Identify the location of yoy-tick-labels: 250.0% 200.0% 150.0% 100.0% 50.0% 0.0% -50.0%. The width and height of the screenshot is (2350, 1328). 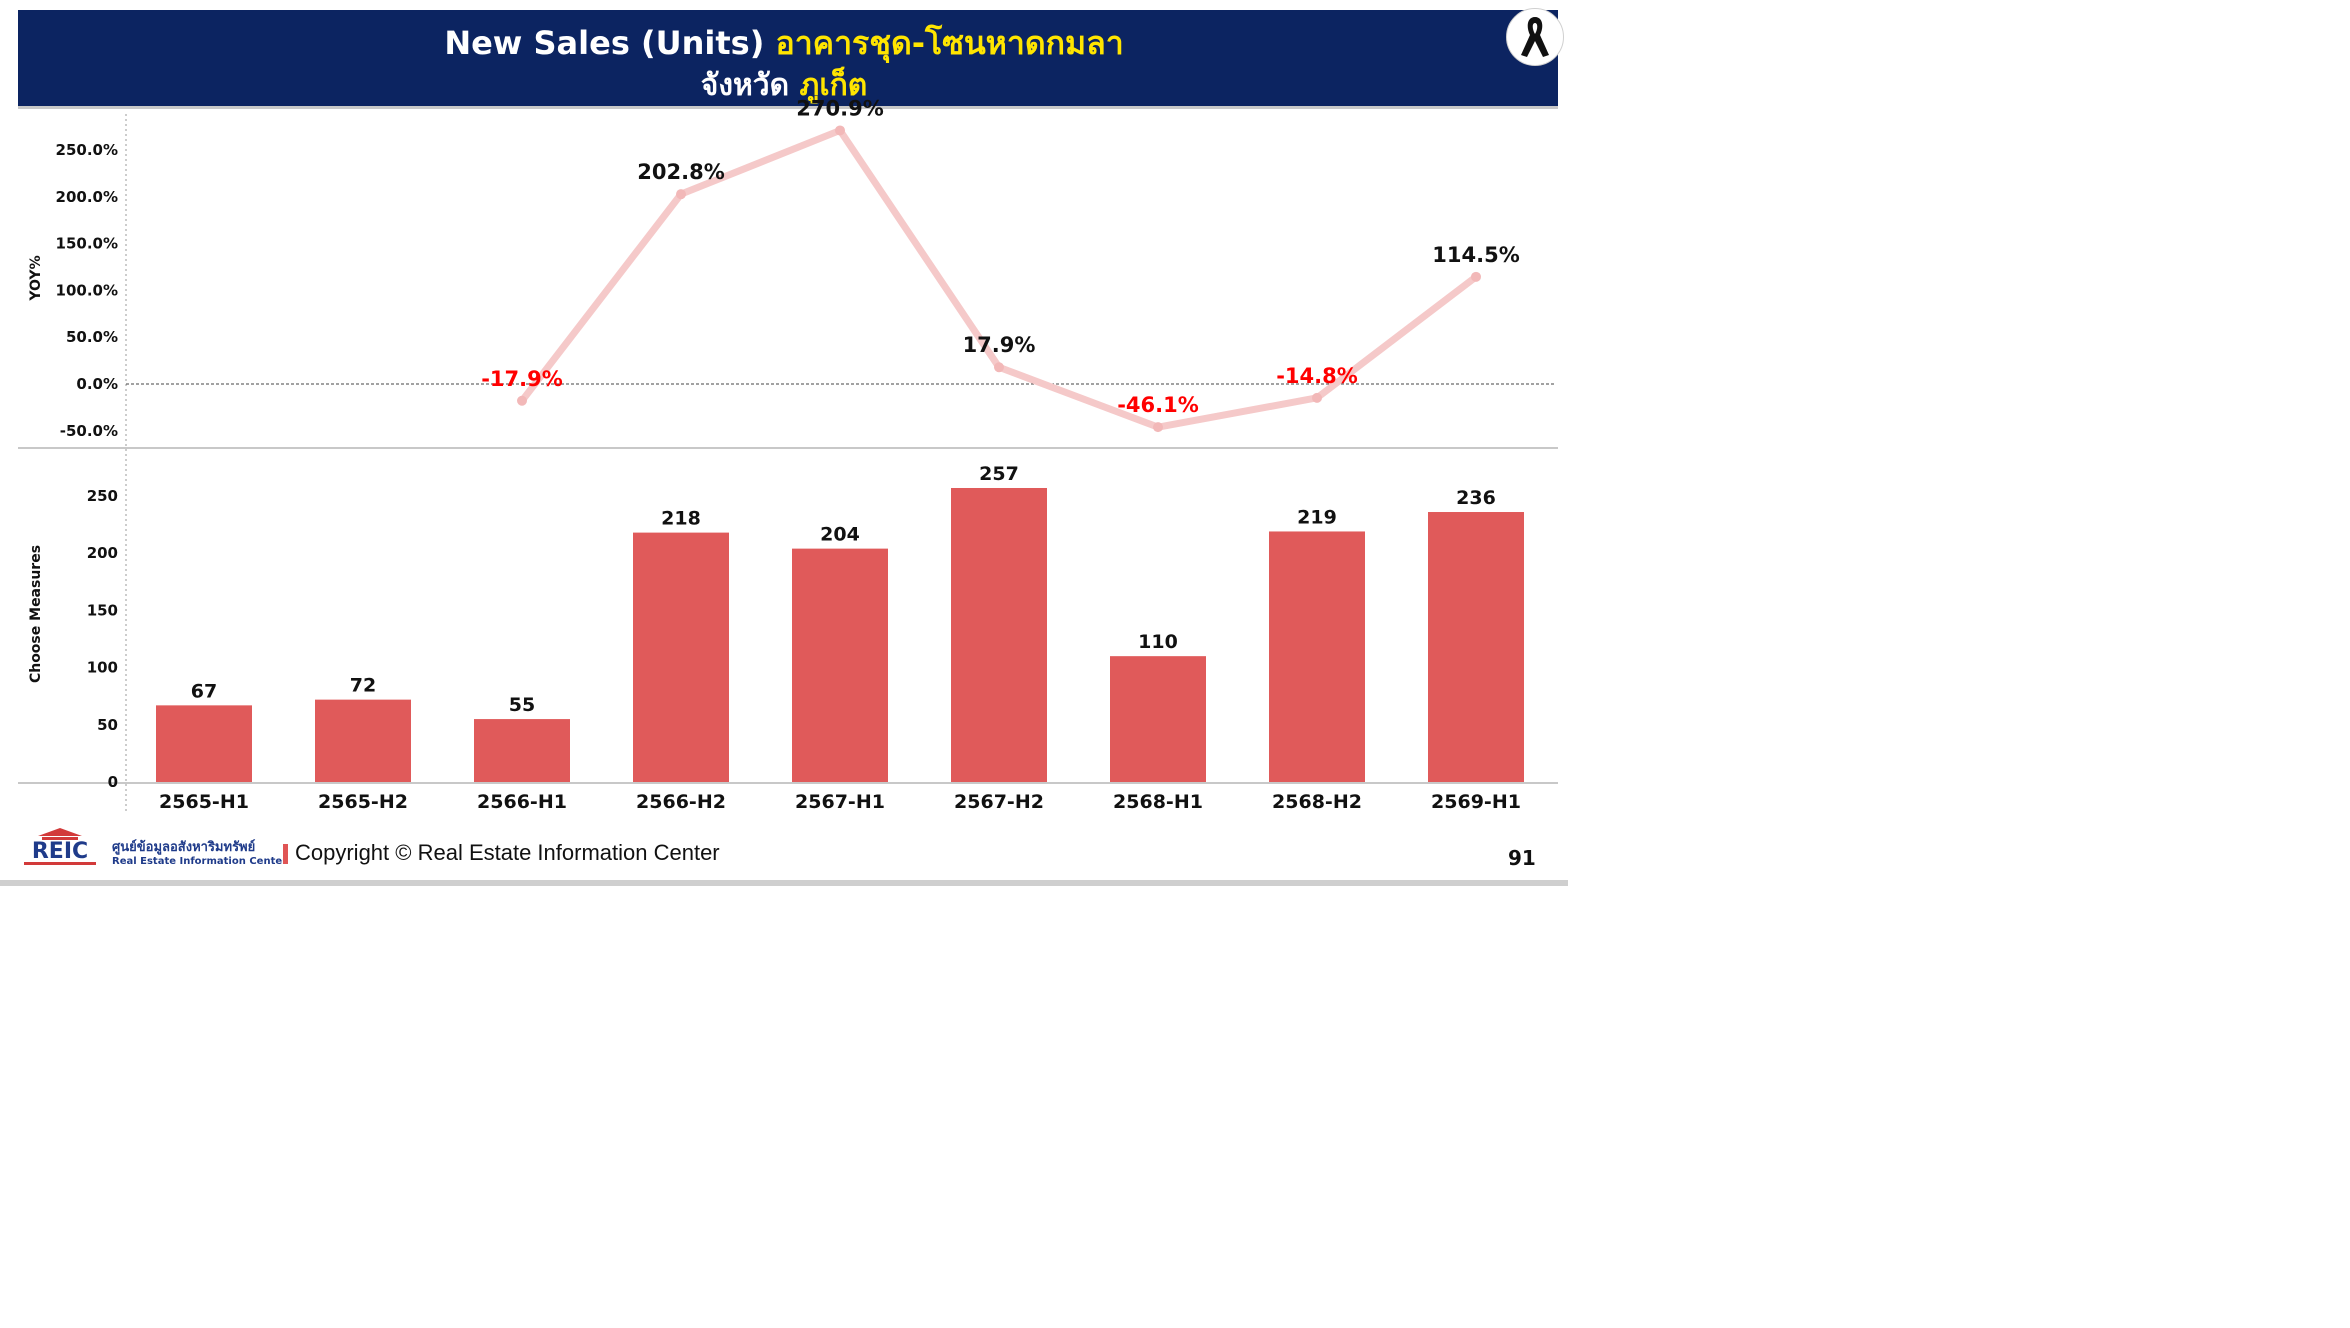
(87, 290).